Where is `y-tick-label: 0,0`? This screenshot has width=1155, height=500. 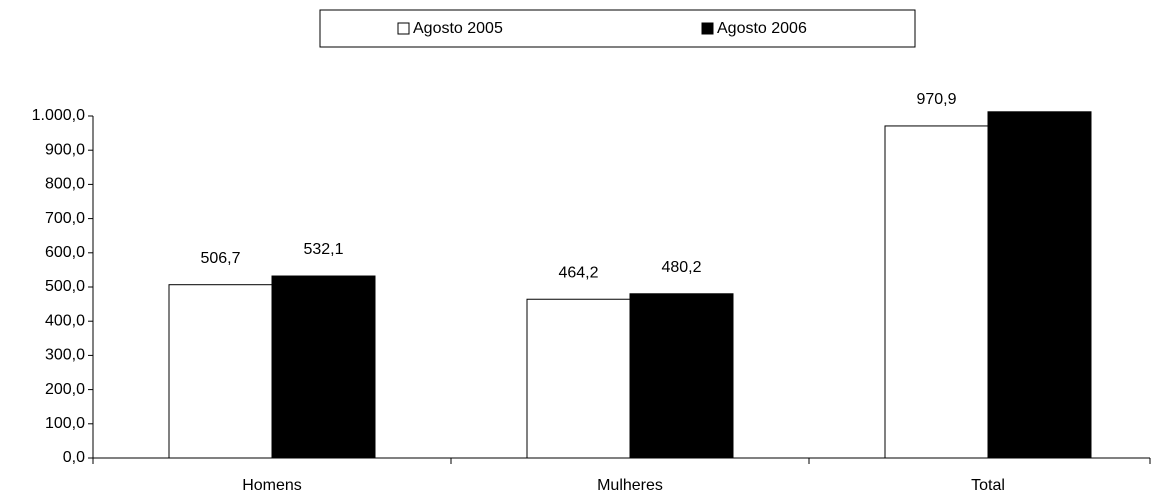
y-tick-label: 0,0 is located at coordinates (74, 457).